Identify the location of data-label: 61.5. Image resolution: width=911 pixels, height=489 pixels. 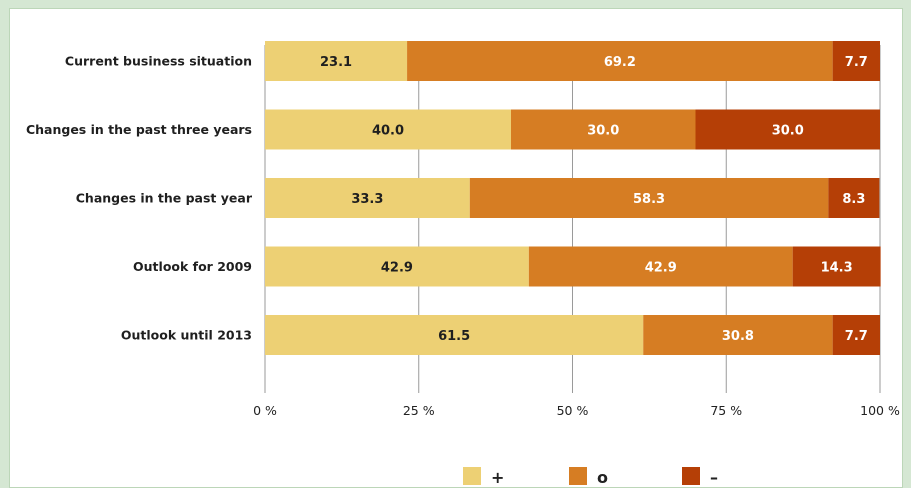
(454, 336).